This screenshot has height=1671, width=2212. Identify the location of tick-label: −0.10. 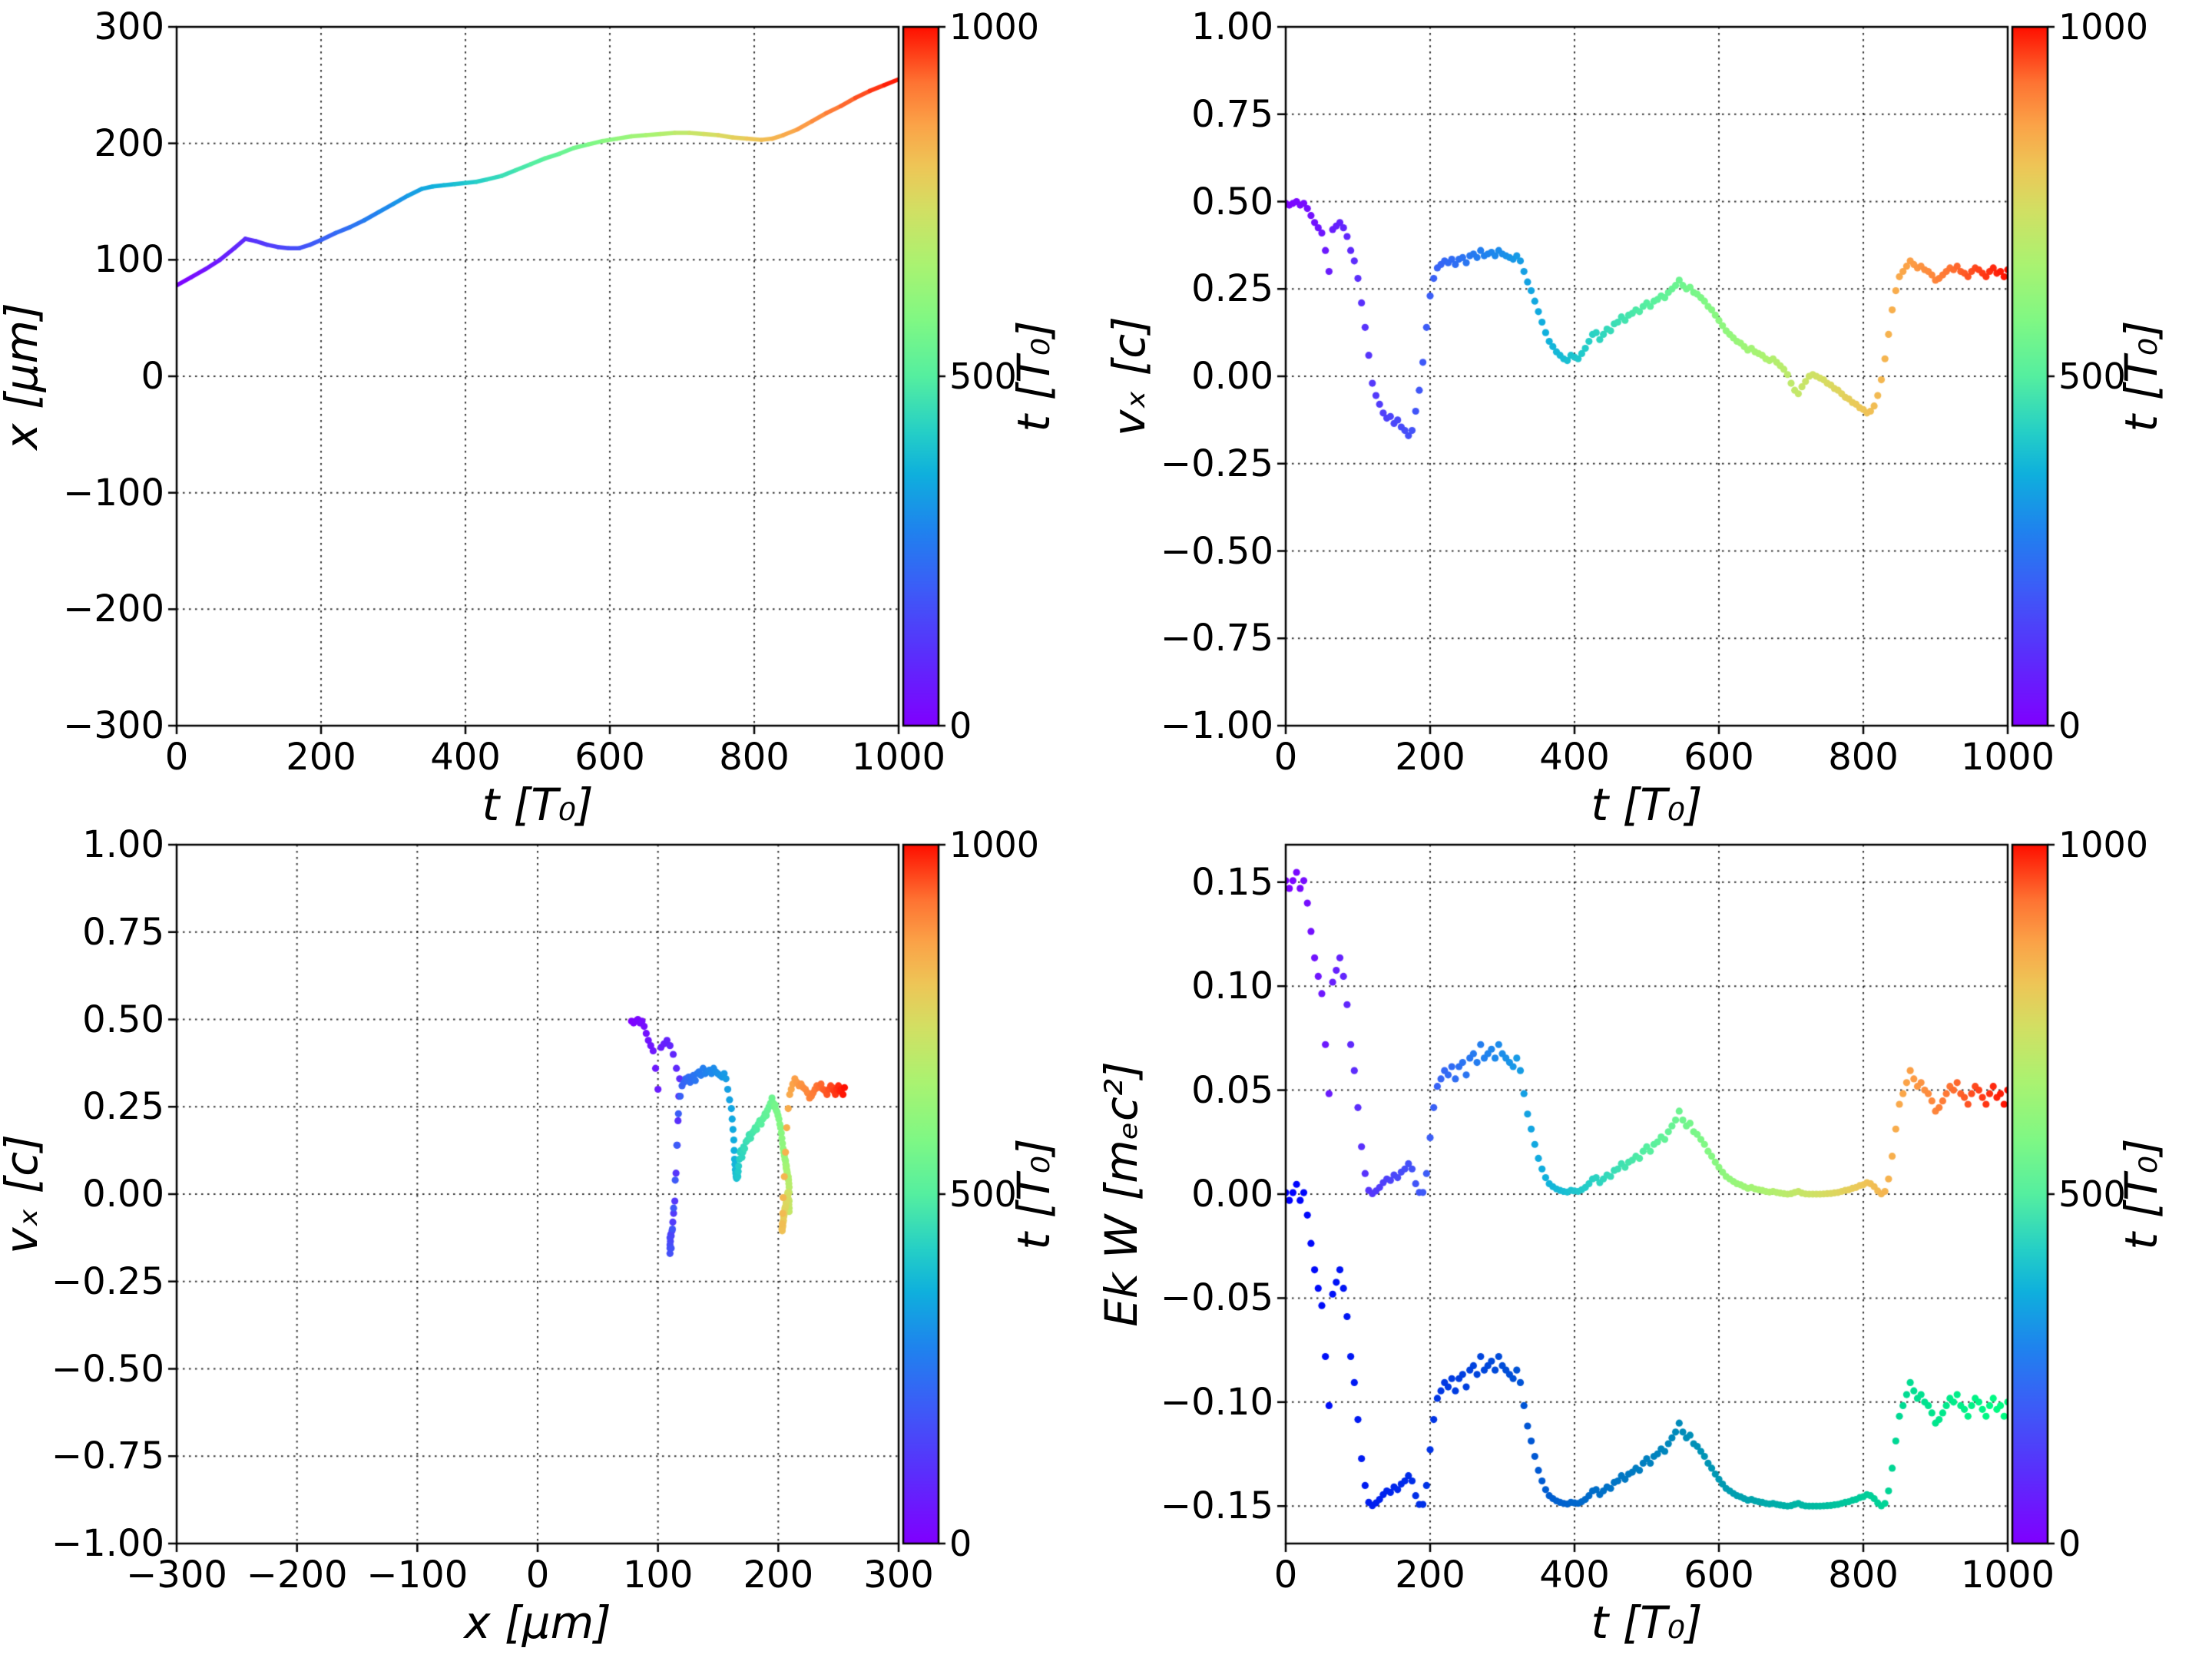
(1216, 1402).